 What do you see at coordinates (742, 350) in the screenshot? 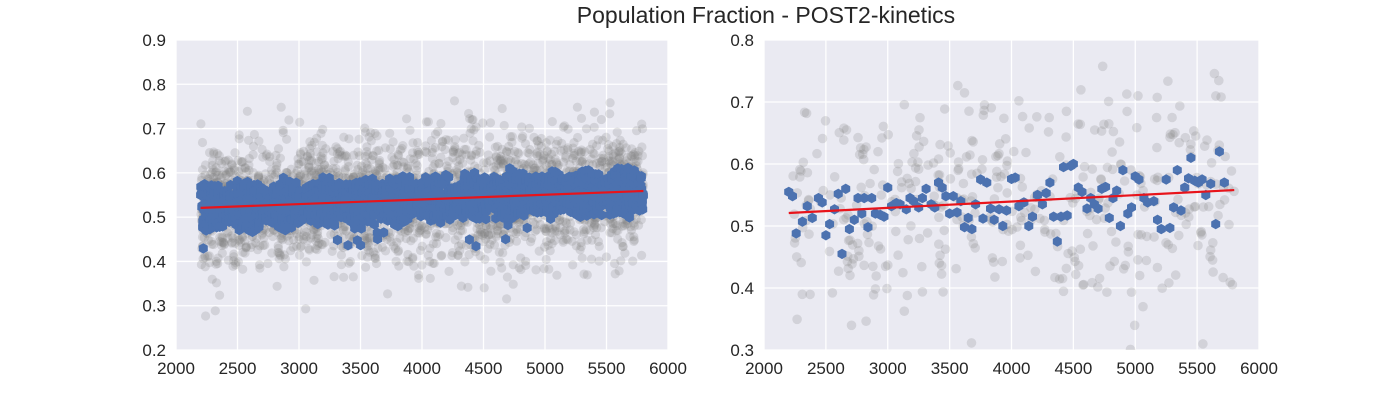
I see `y-tick-label: 0.3` at bounding box center [742, 350].